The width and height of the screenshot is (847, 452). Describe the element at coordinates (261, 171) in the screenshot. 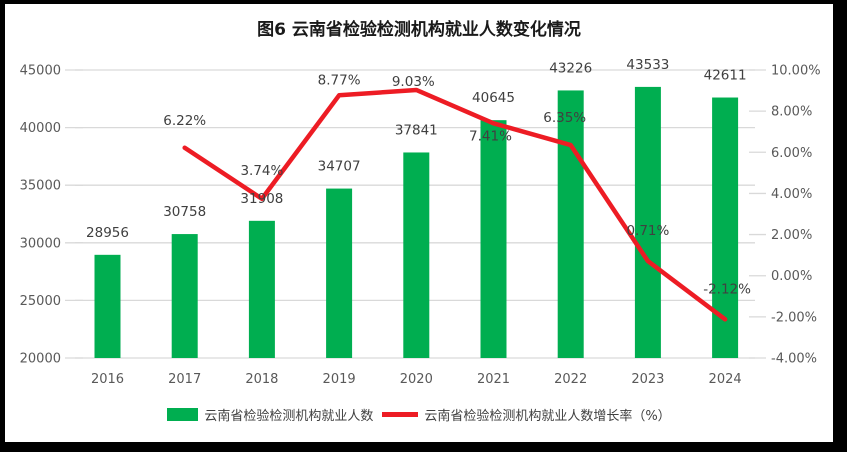

I see `growth-rate-label: 3.74%` at that location.